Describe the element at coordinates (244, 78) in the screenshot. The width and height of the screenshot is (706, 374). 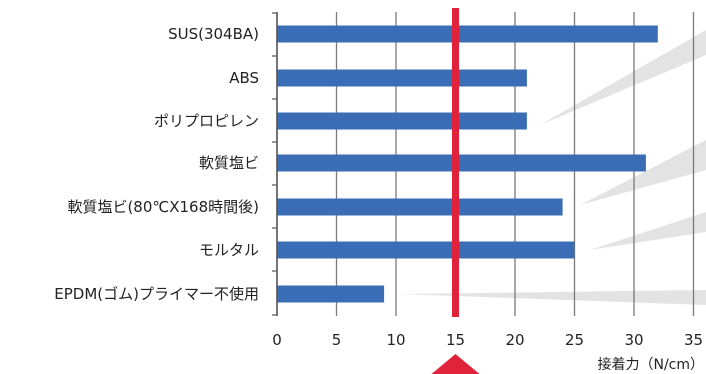
I see `category-label: ABS` at that location.